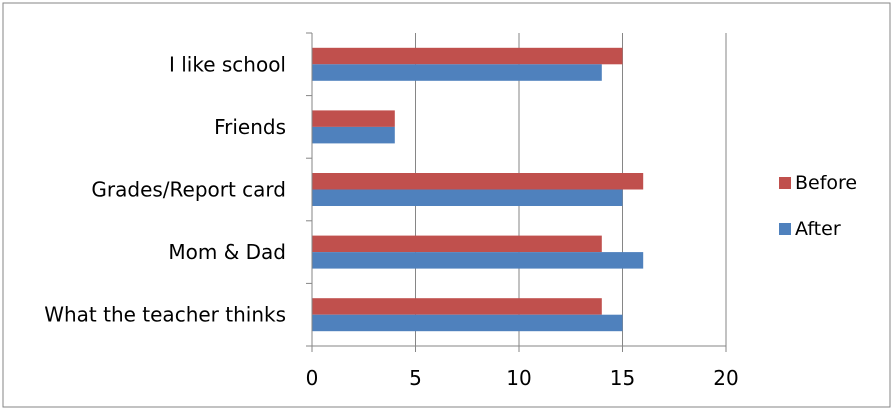 This screenshot has width=894, height=411. What do you see at coordinates (188, 190) in the screenshot?
I see `category-label: Grades/Report card` at bounding box center [188, 190].